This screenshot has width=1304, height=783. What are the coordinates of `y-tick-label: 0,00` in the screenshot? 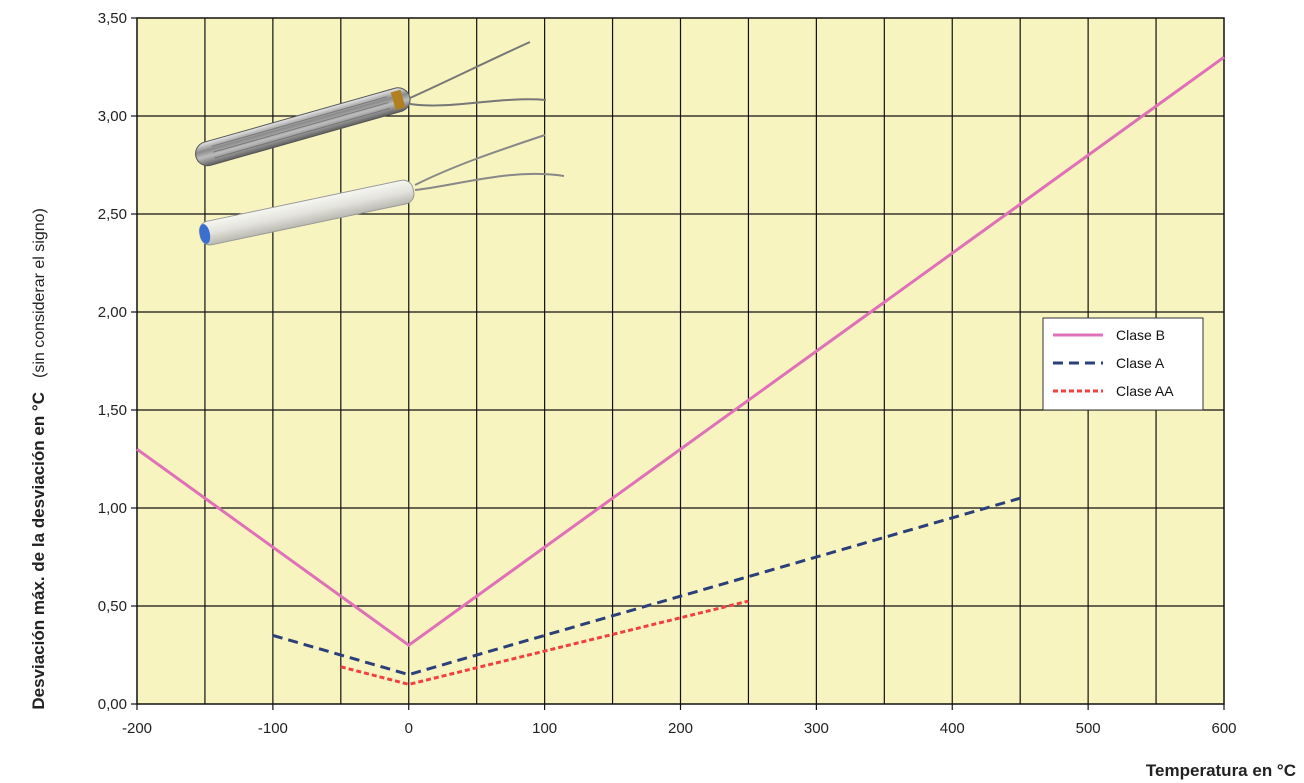 It's located at (112, 704).